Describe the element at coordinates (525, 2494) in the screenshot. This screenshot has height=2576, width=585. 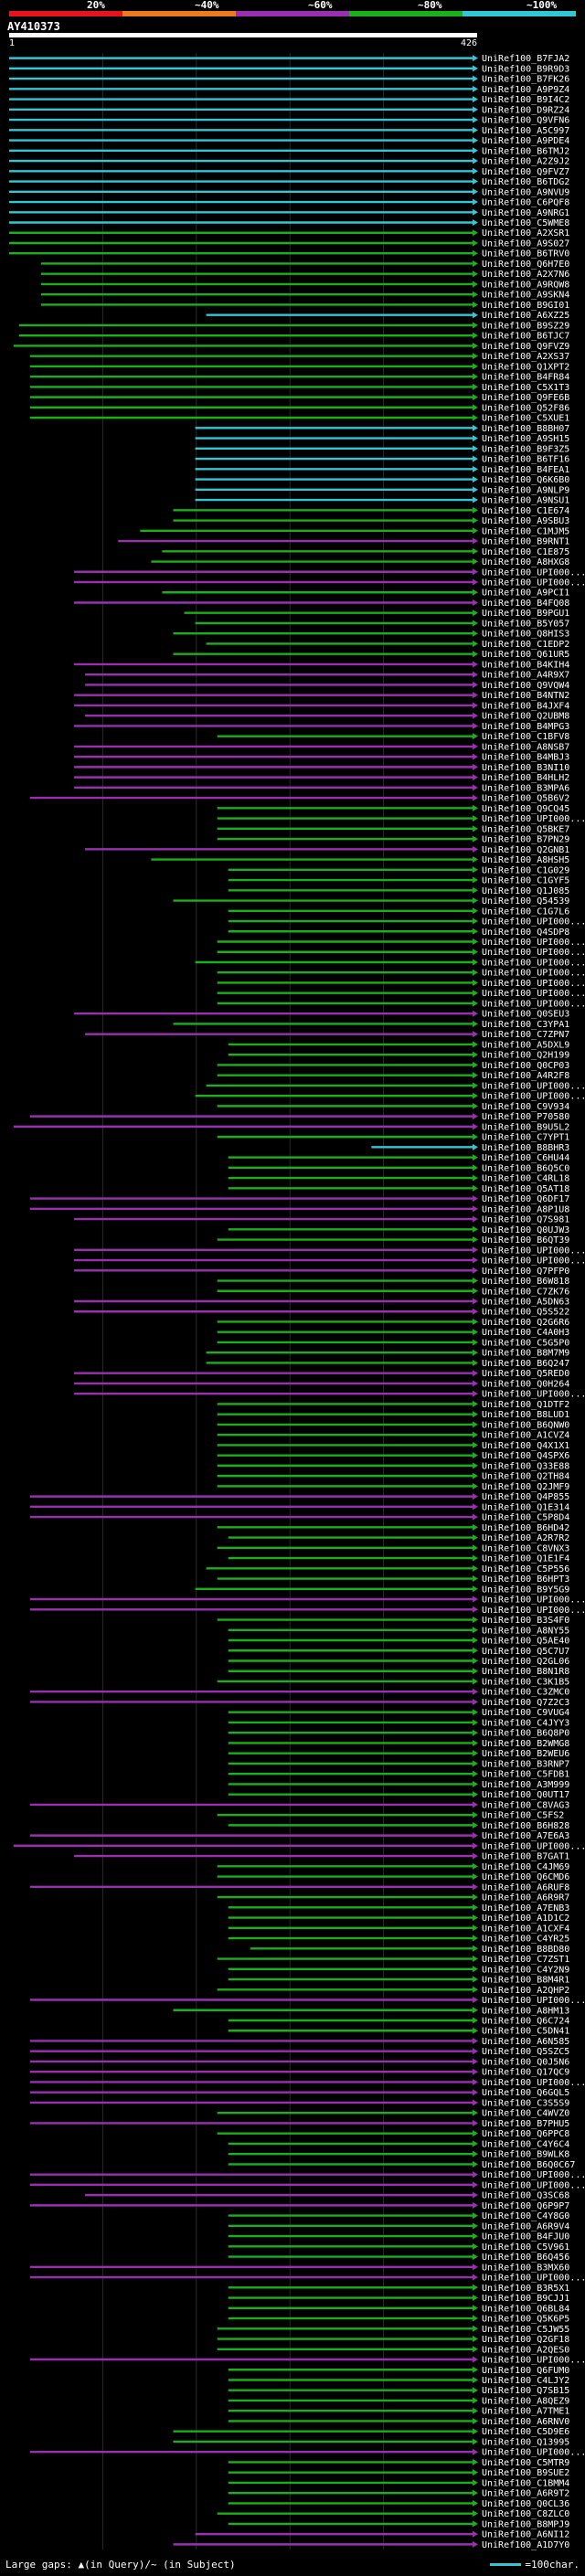
I see `hit-label: UniRef100_A6R9T2` at that location.